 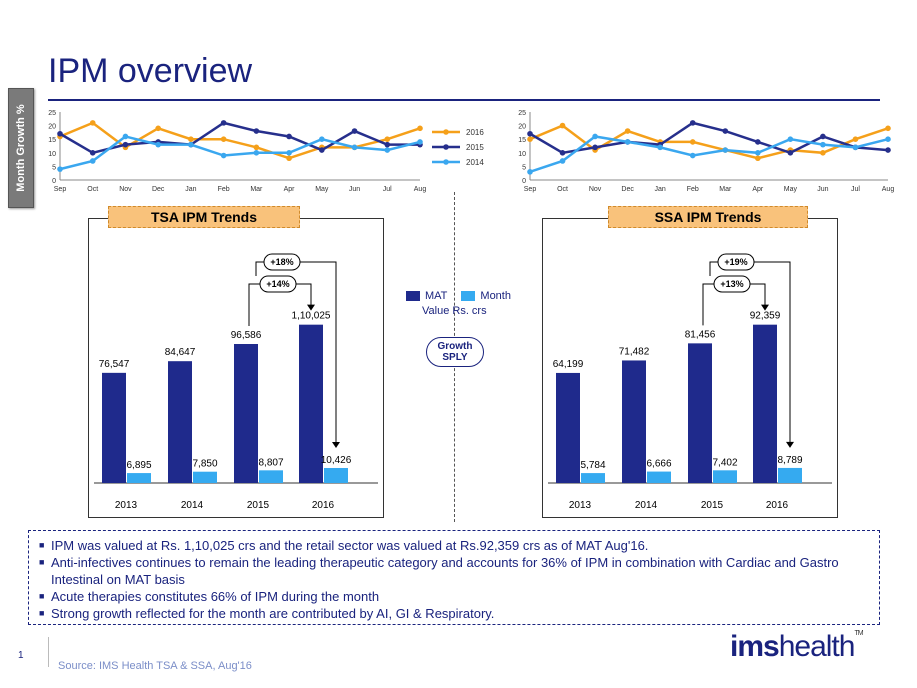 I want to click on category-label: 2014, so click(x=646, y=505).